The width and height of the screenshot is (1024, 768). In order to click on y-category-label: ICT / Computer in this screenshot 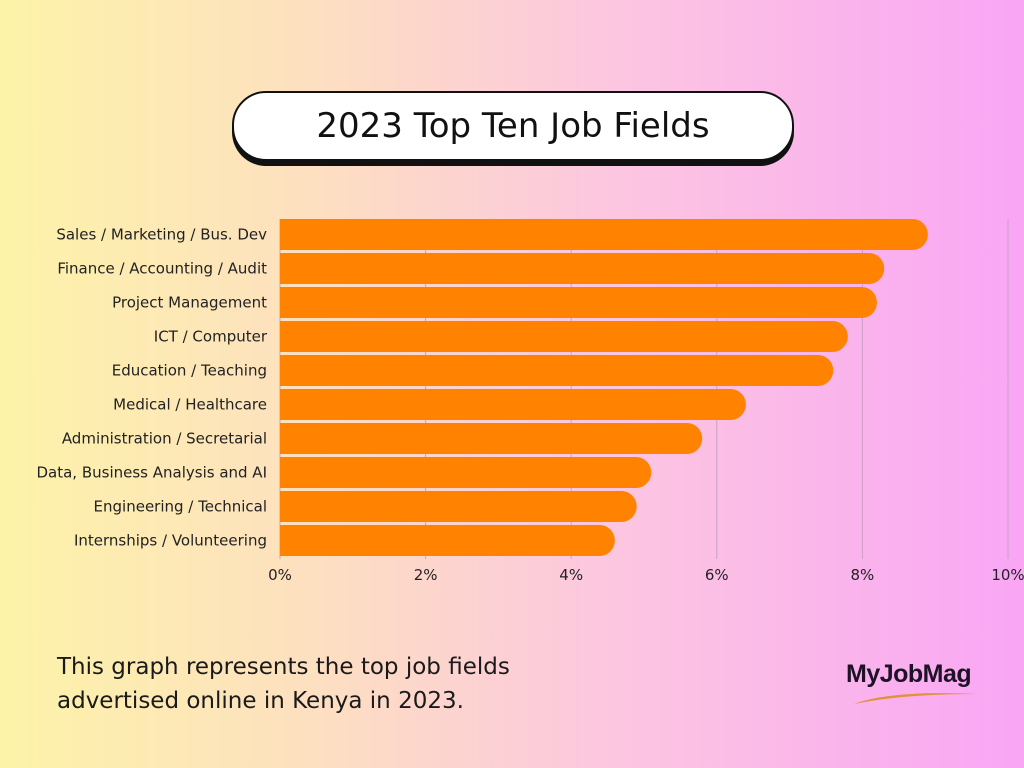, I will do `click(211, 337)`.